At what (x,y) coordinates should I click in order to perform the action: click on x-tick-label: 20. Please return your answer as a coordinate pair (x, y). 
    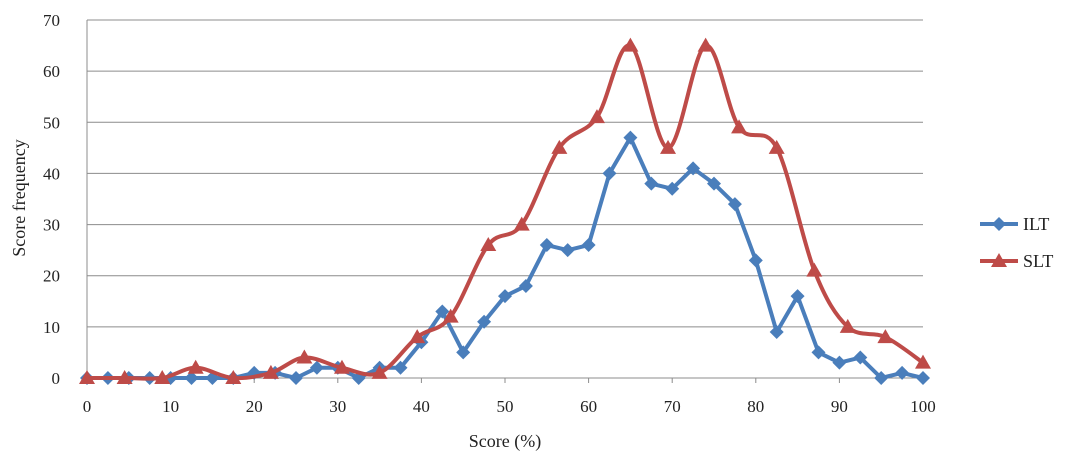
    Looking at the image, I should click on (254, 406).